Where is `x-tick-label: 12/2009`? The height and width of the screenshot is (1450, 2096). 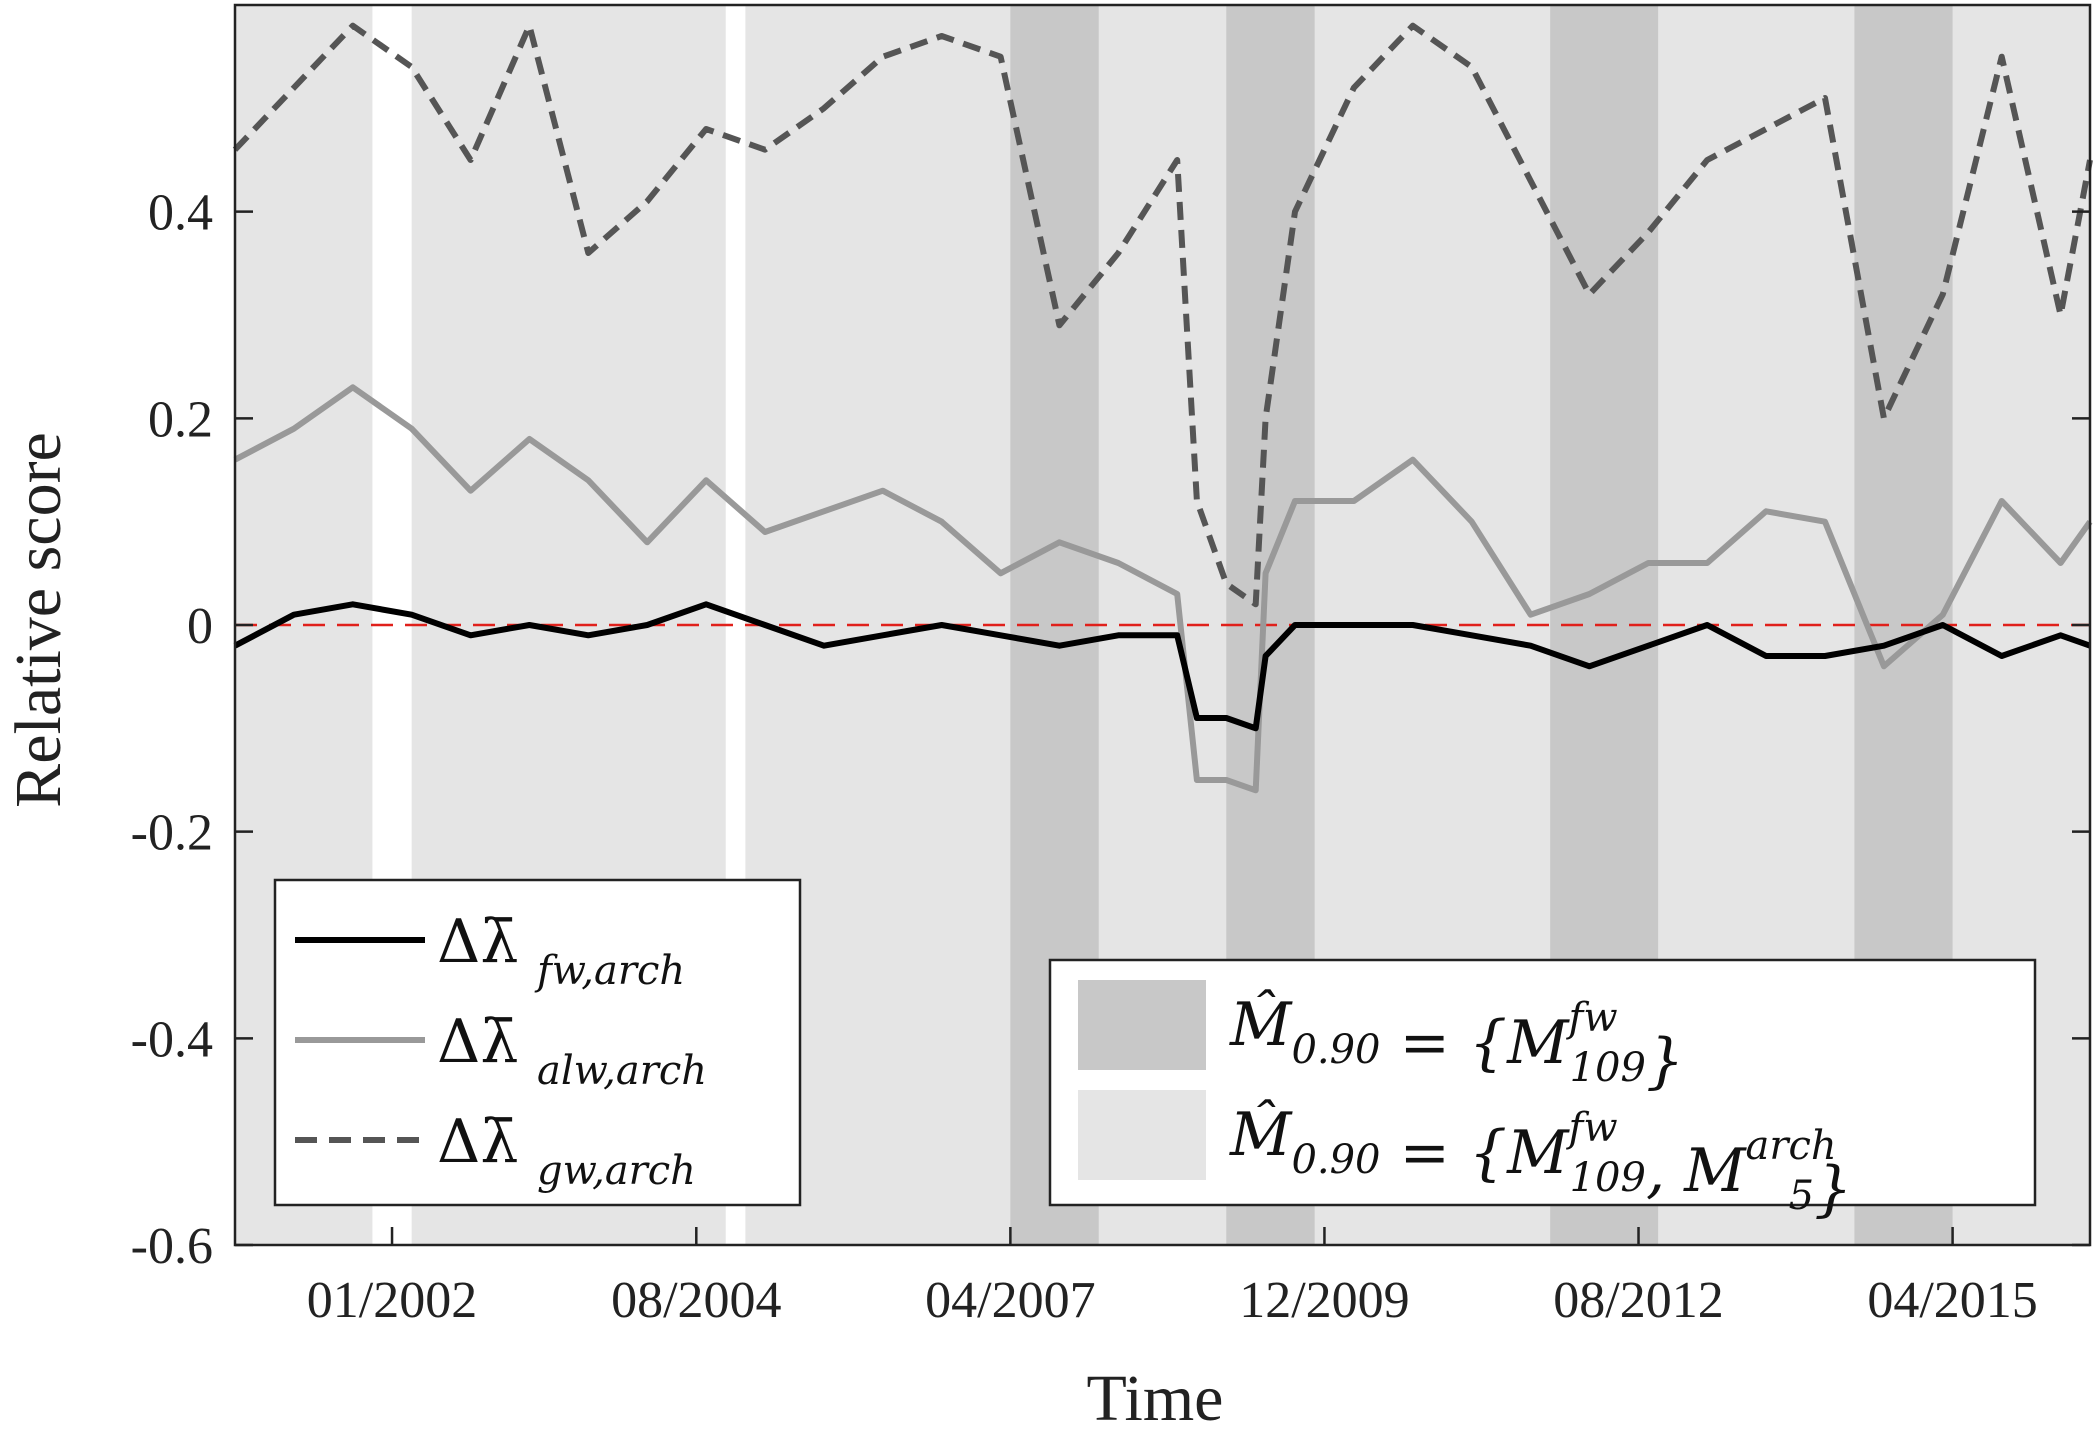 x-tick-label: 12/2009 is located at coordinates (1324, 1300).